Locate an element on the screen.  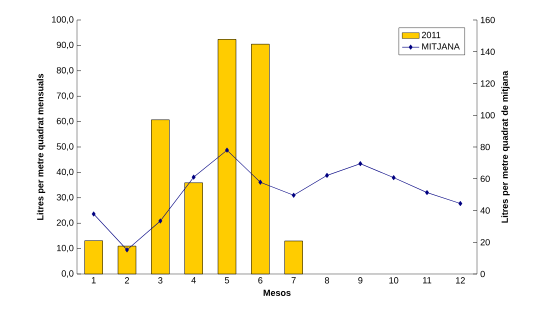
y-tick-label: 70,0 is located at coordinates (65, 96).